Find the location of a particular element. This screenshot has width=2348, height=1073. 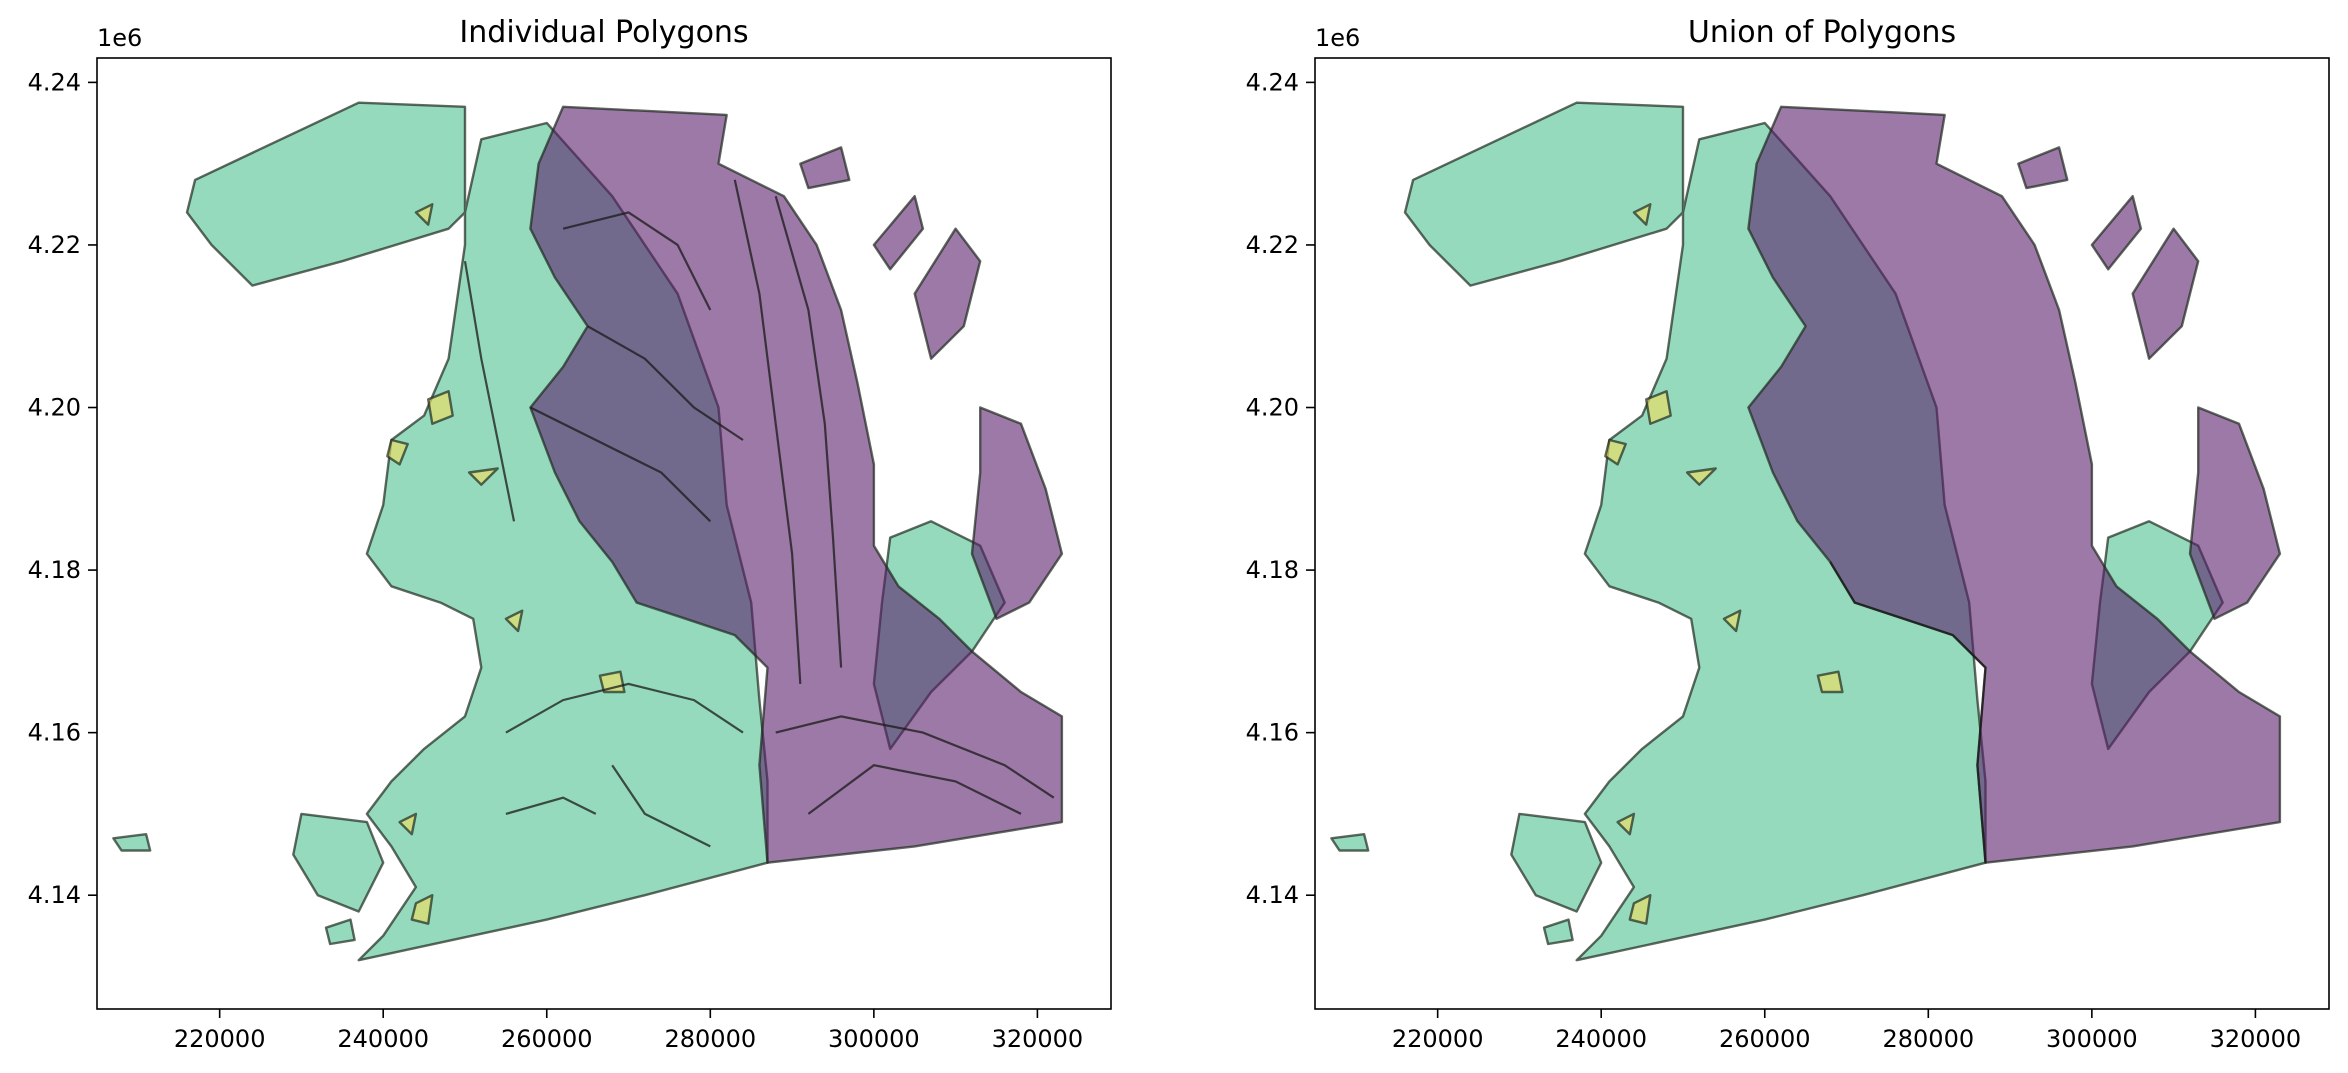

yellow5-polygon is located at coordinates (1830, 682).